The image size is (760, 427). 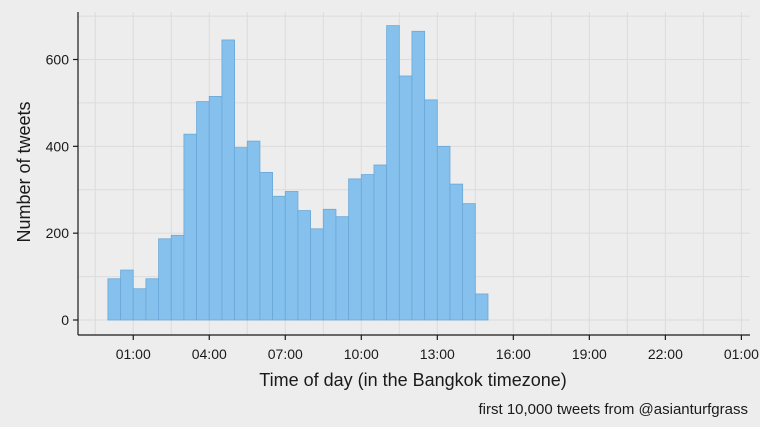 What do you see at coordinates (513, 354) in the screenshot?
I see `x-tick-label: 16:00` at bounding box center [513, 354].